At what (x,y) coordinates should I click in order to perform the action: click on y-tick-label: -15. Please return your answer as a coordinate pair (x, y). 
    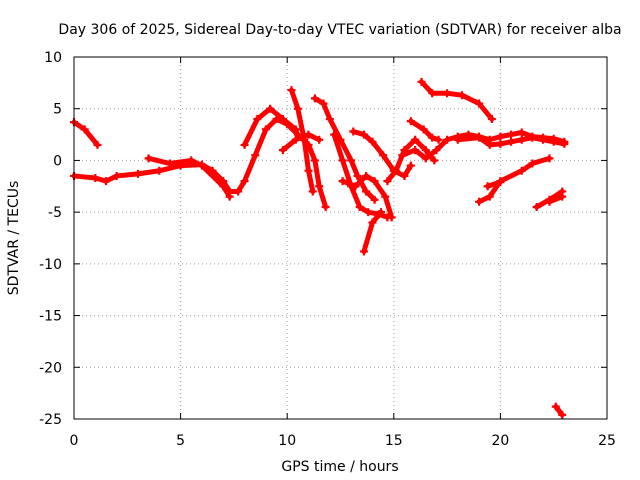
    Looking at the image, I should click on (50, 317).